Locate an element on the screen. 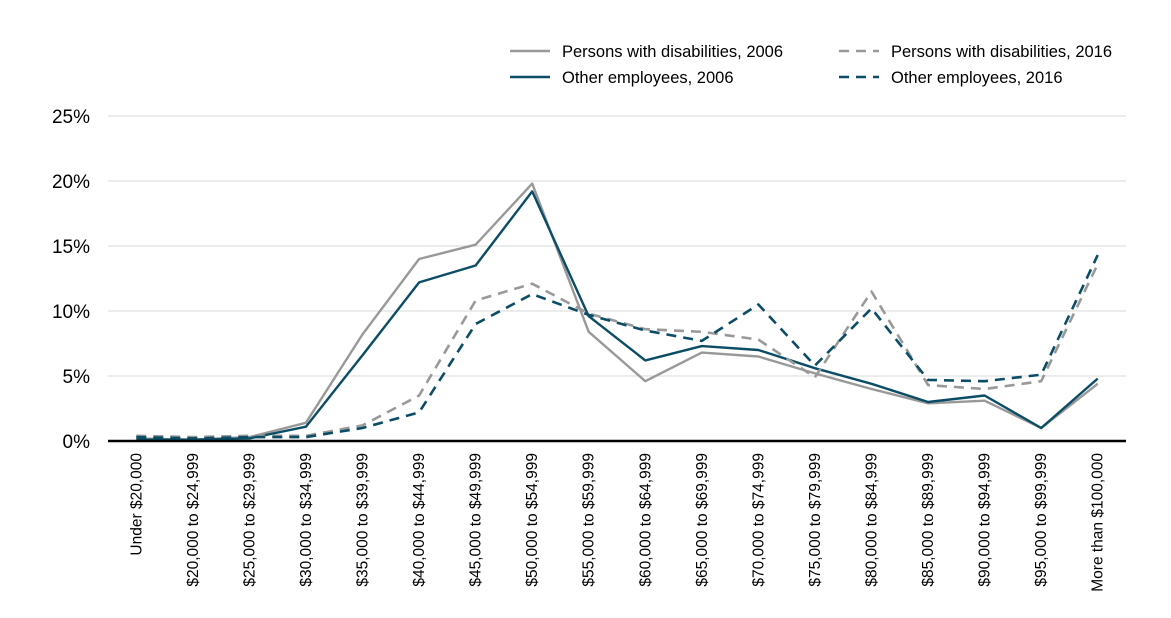 This screenshot has height=618, width=1171. x-tick-label: Under $20,000 is located at coordinates (136, 504).